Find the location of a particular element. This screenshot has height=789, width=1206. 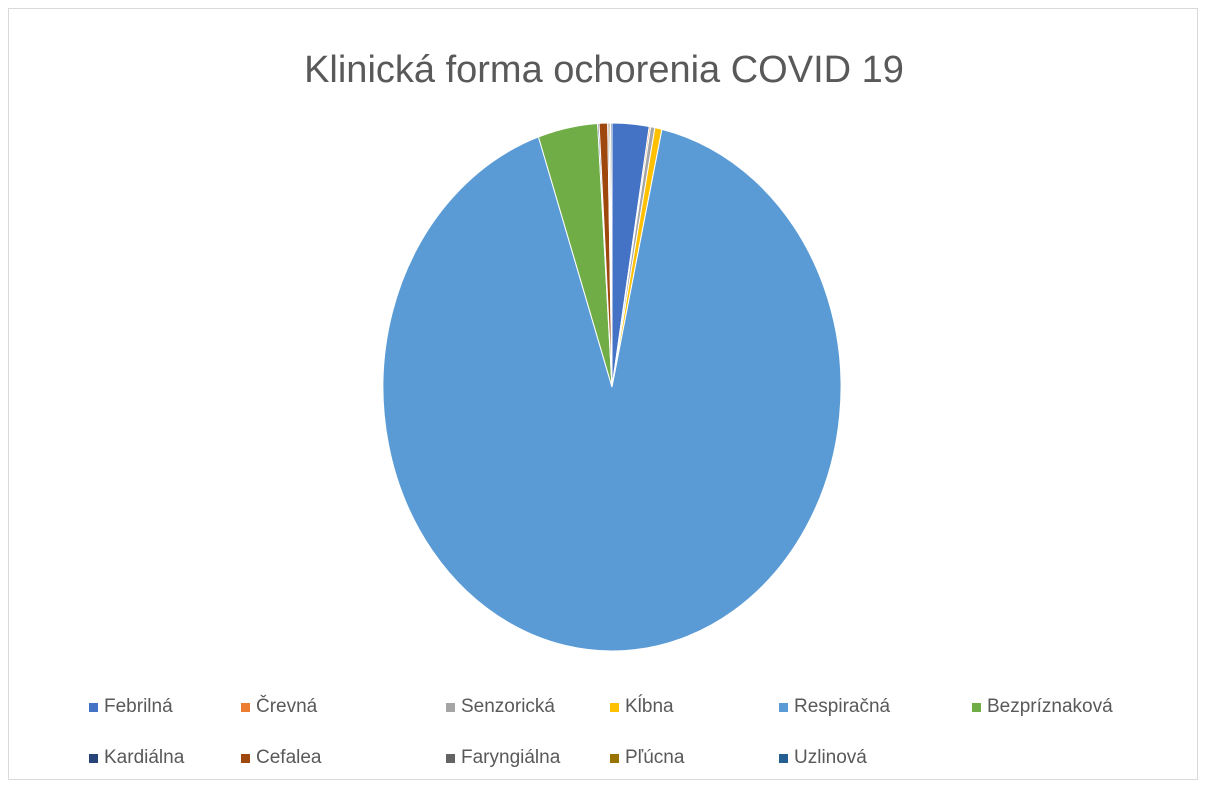

legend-label: Respiračná is located at coordinates (842, 706).